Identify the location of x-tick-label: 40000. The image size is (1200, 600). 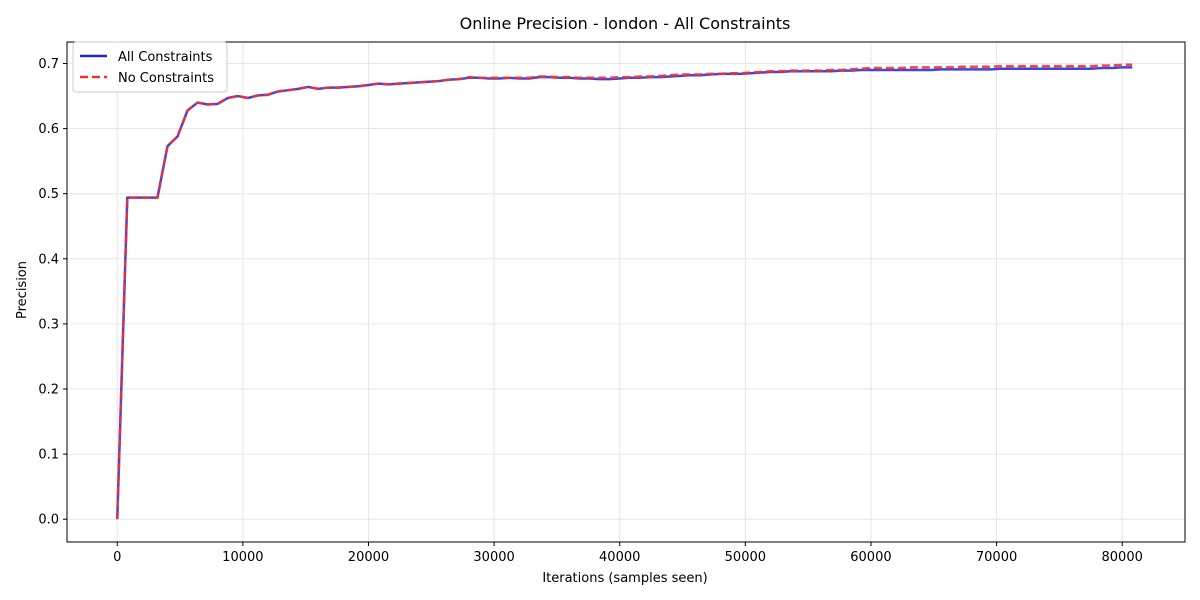
(619, 557).